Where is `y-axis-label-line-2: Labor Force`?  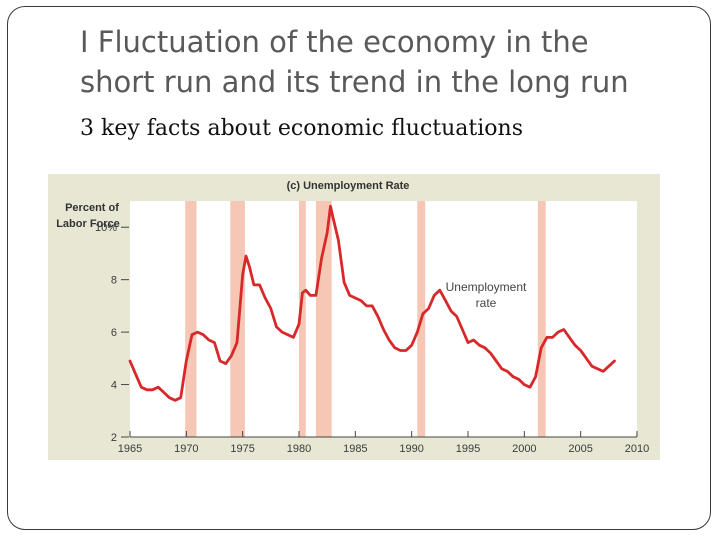
y-axis-label-line-2: Labor Force is located at coordinates (88, 224).